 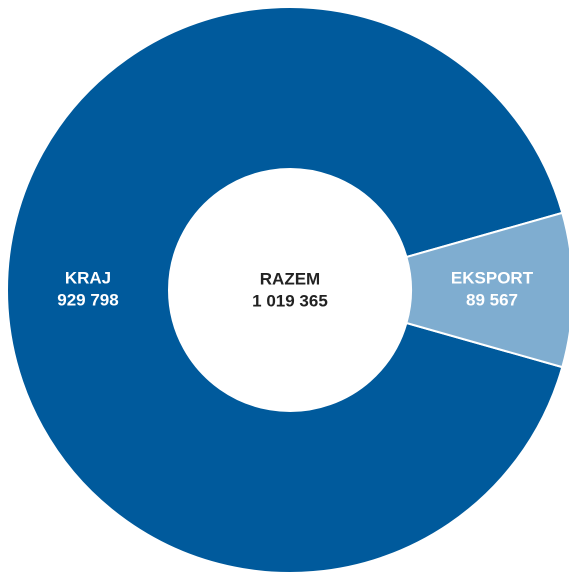 What do you see at coordinates (290, 300) in the screenshot?
I see `center-total: 1 019 365` at bounding box center [290, 300].